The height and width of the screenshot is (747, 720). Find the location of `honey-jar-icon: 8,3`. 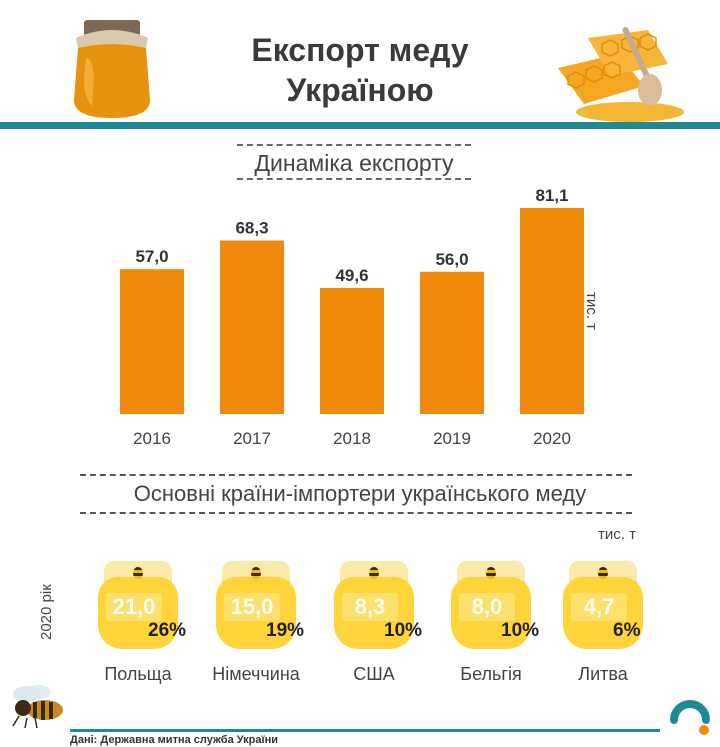

honey-jar-icon: 8,3 is located at coordinates (374, 607).